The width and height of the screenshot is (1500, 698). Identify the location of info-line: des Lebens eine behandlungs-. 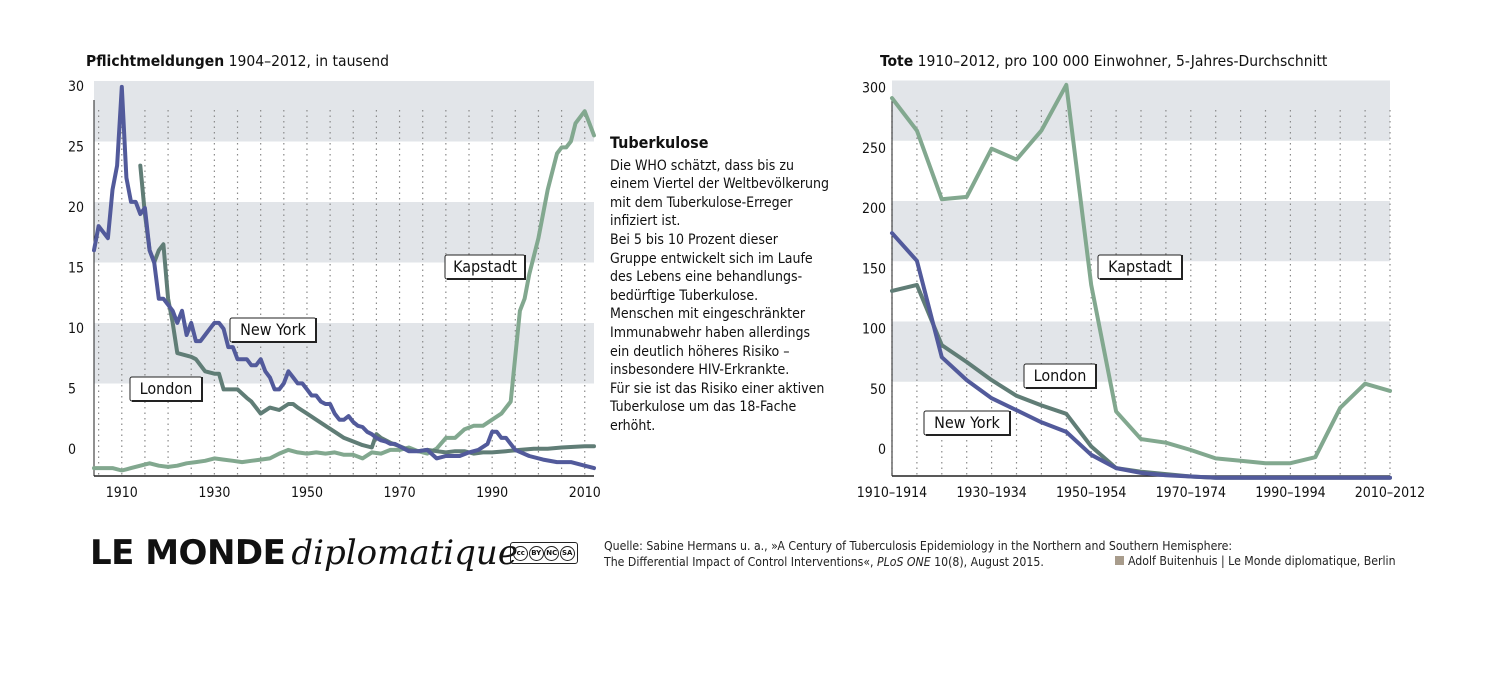
(706, 277).